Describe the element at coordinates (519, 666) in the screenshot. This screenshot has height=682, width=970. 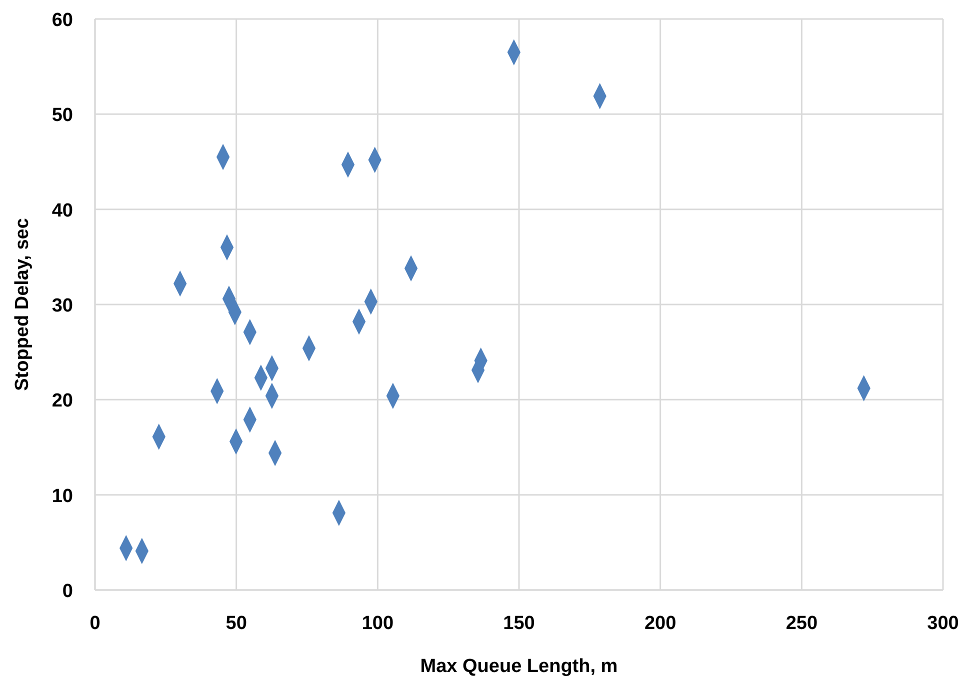
I see `x-axis-title: Max Queue Length, m` at that location.